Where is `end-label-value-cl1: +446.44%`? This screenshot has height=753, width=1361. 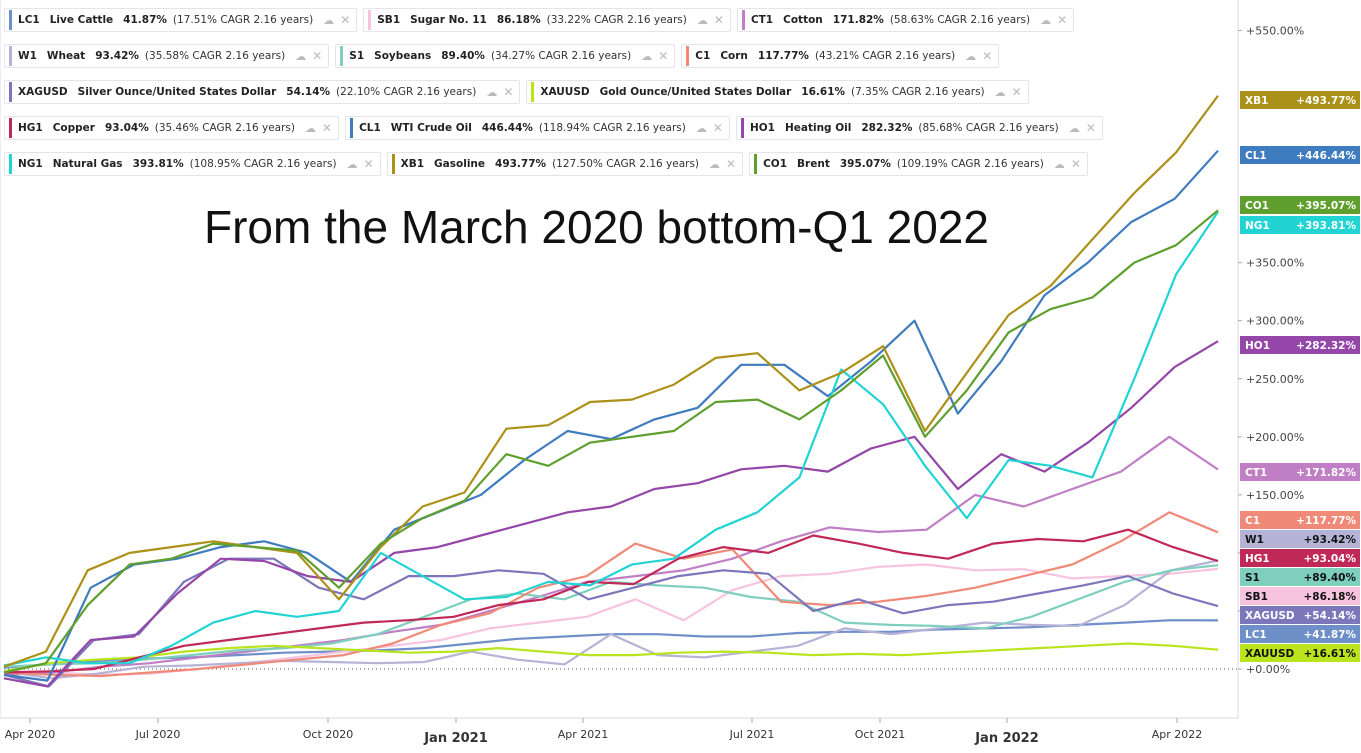
end-label-value-cl1: +446.44% is located at coordinates (1326, 156).